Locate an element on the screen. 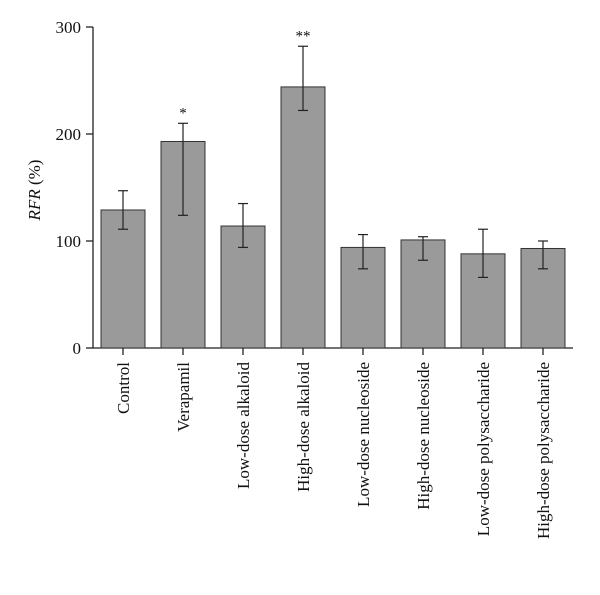  significance-label-3: ** is located at coordinates (303, 36).